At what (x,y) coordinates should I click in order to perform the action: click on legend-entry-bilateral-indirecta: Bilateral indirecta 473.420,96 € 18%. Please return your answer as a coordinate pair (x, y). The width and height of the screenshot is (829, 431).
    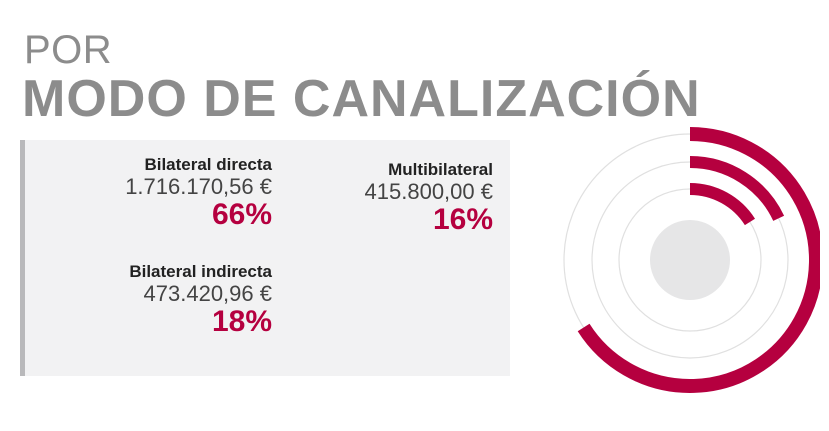
    Looking at the image, I should click on (200, 300).